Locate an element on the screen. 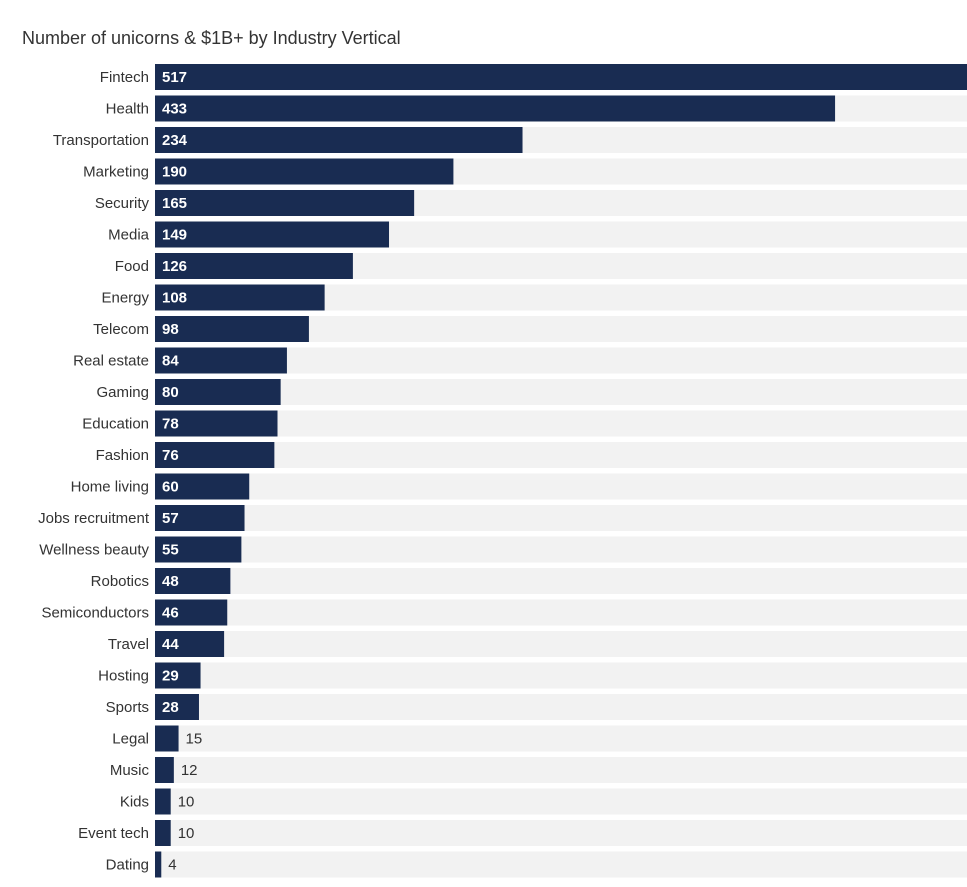  value-label-fashion: 76 is located at coordinates (170, 455).